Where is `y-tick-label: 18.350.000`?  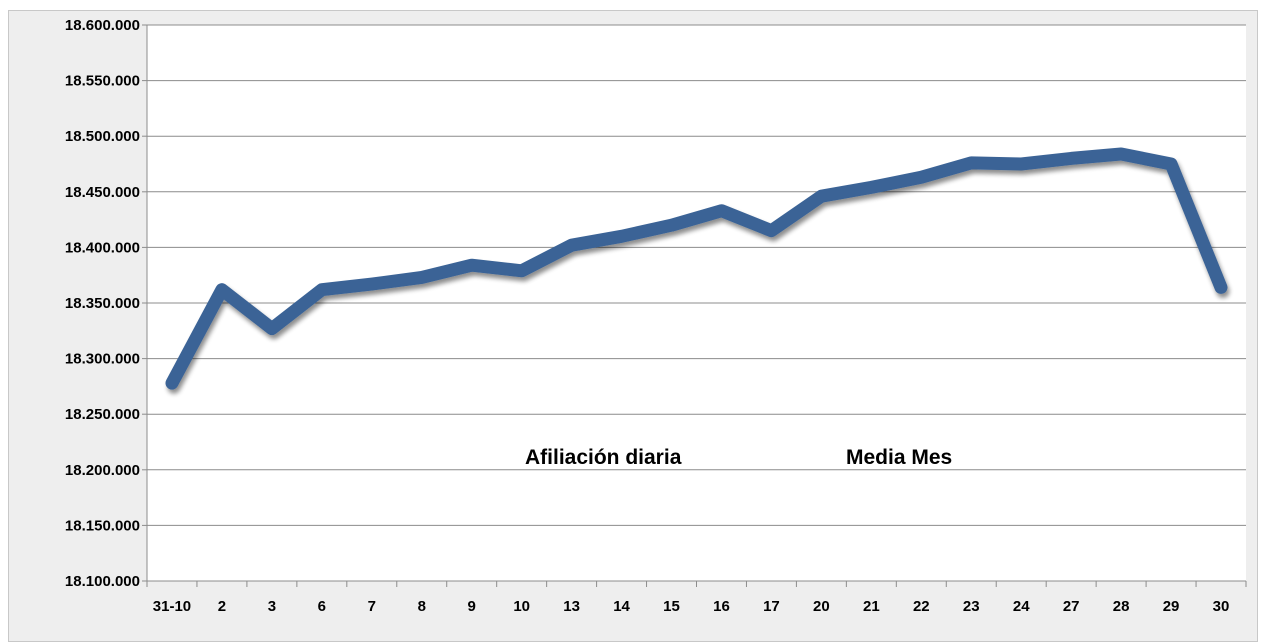 y-tick-label: 18.350.000 is located at coordinates (102, 303).